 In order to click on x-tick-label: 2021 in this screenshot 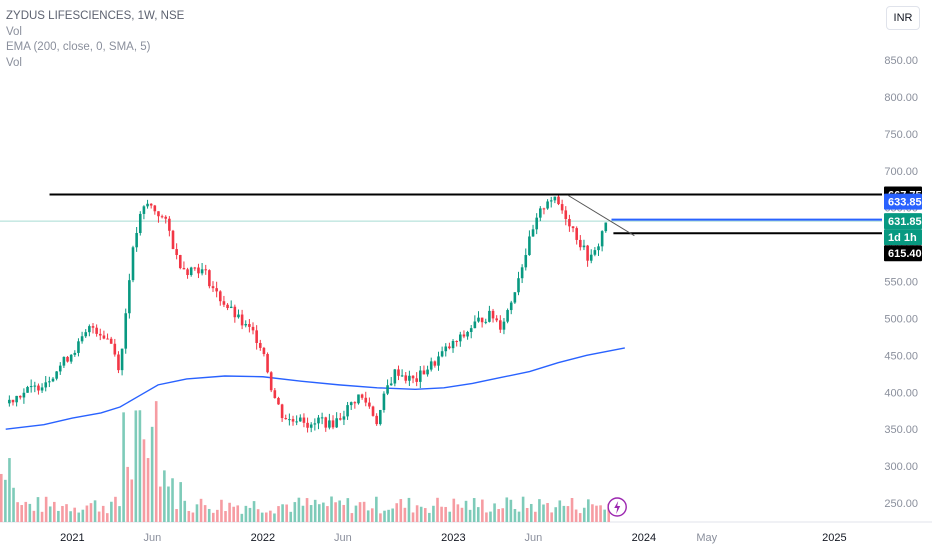, I will do `click(72, 538)`.